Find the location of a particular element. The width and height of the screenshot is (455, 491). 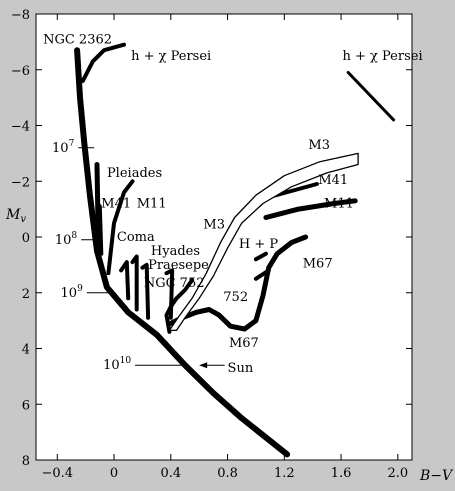

y-axis-label-sub: v is located at coordinates (23, 219).